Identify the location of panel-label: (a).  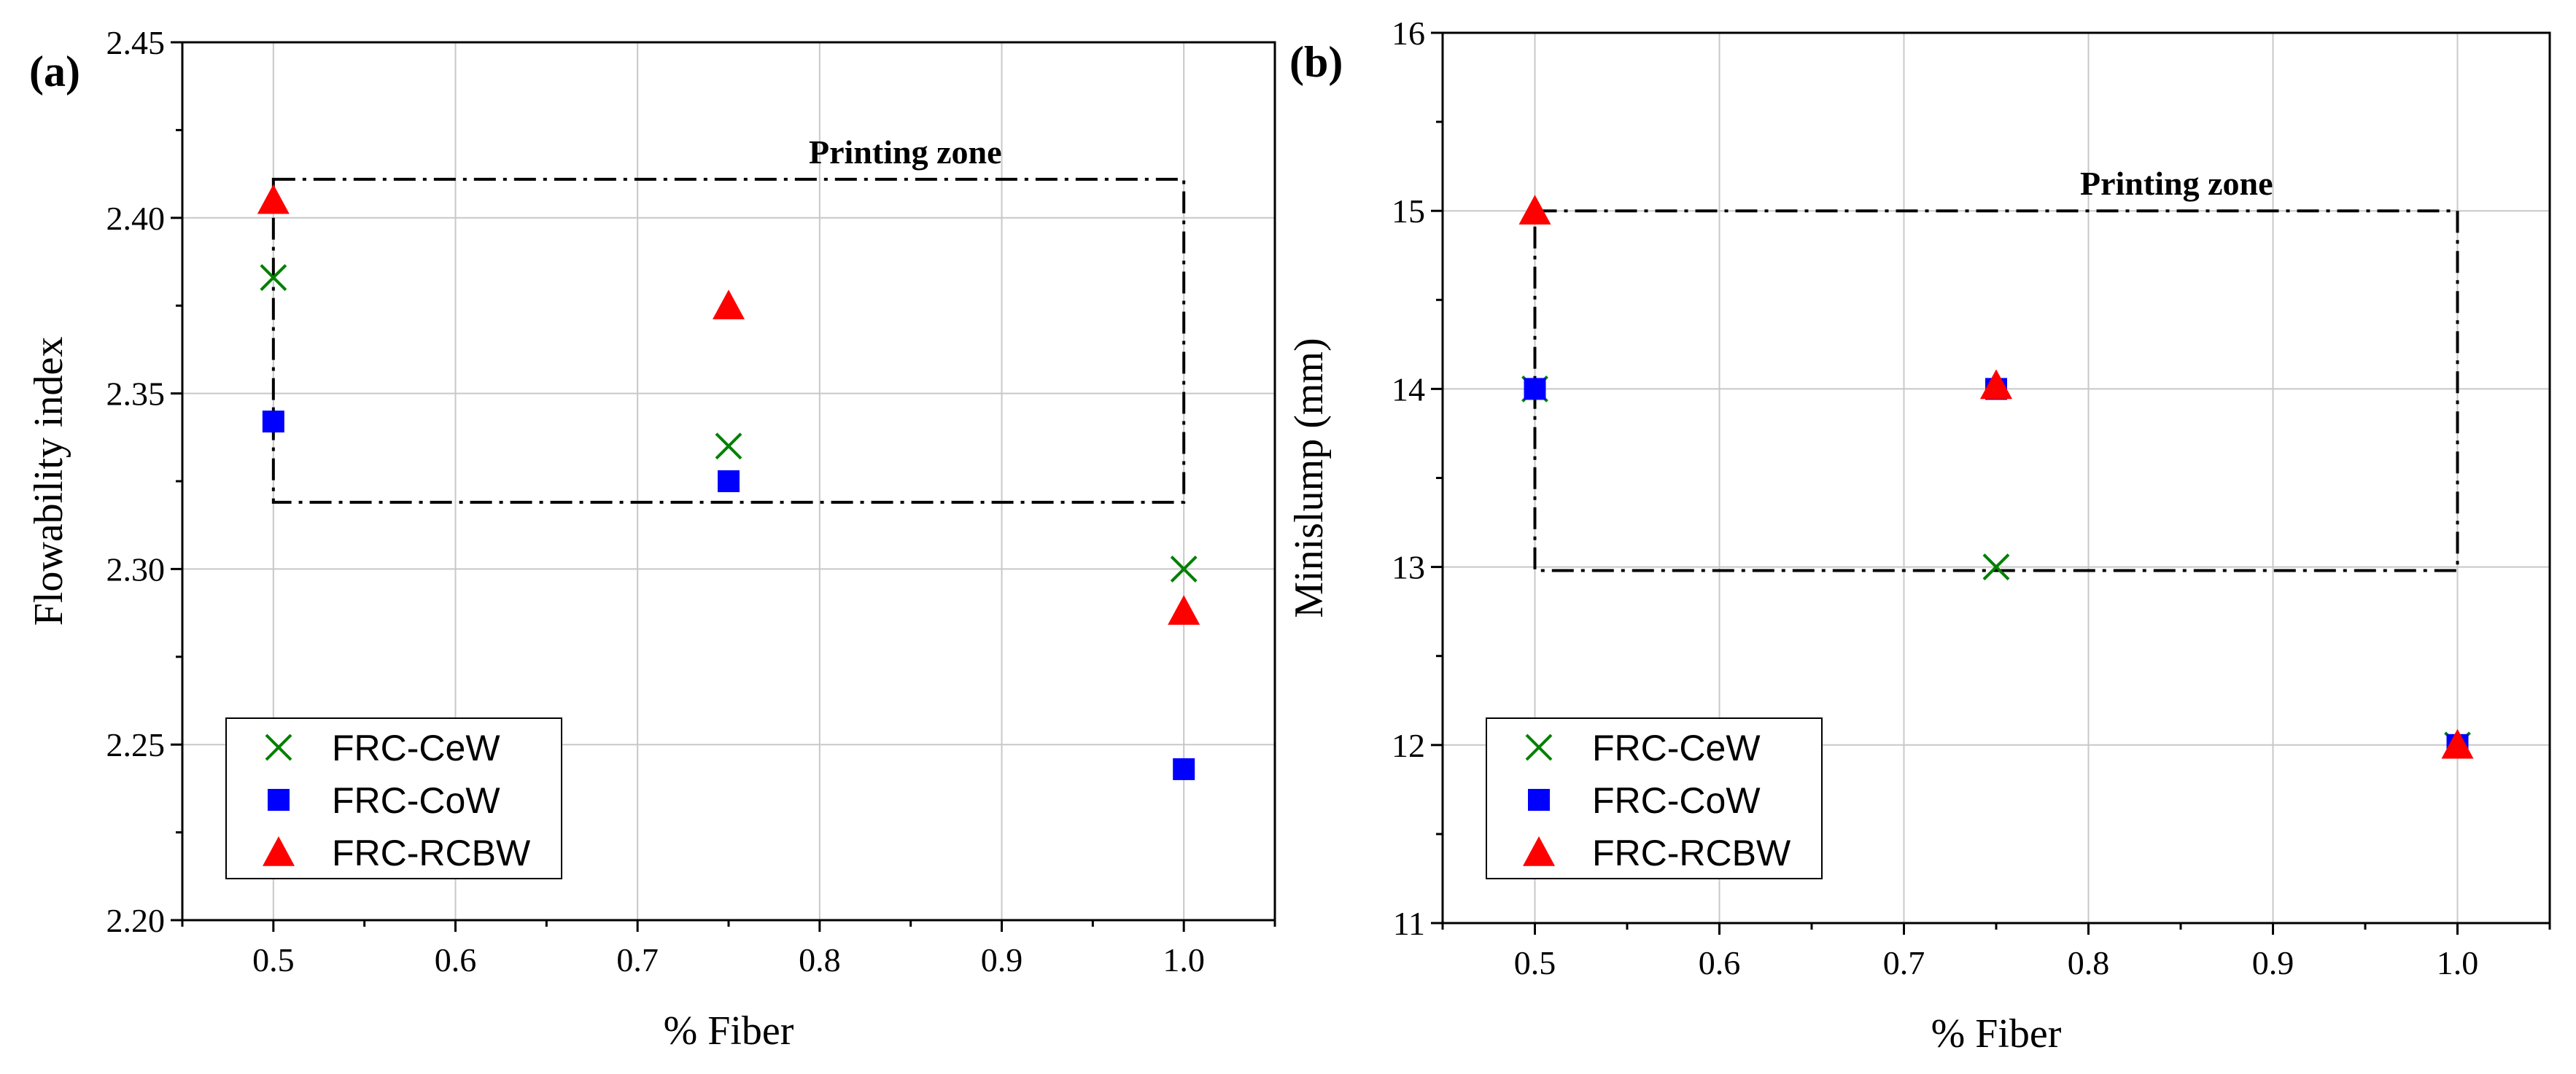
(55, 71).